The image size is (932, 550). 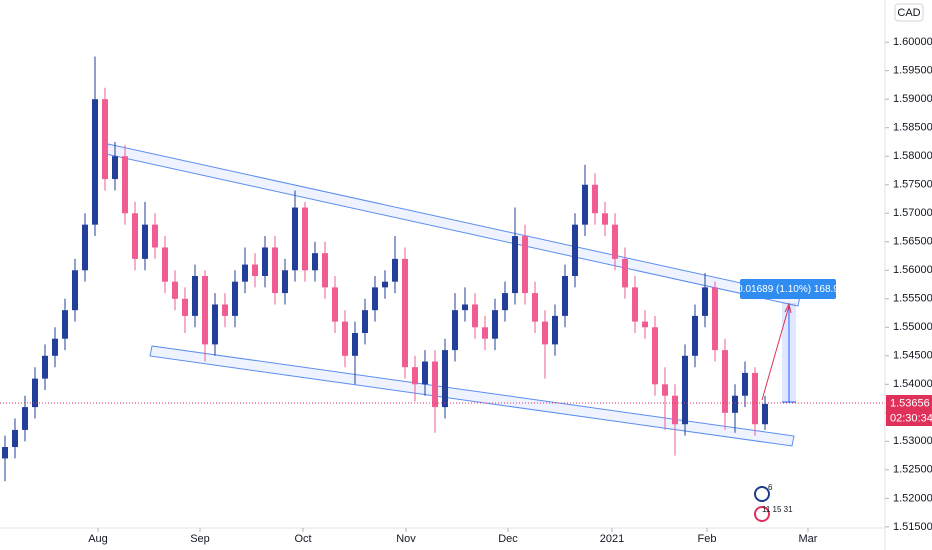 I want to click on countdown-box, so click(x=909, y=418).